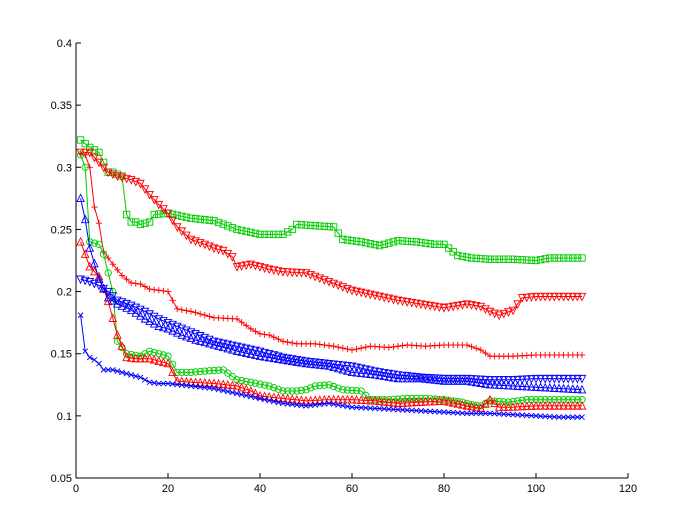  Describe the element at coordinates (64, 168) in the screenshot. I see `y-tick-label: 0.3` at that location.